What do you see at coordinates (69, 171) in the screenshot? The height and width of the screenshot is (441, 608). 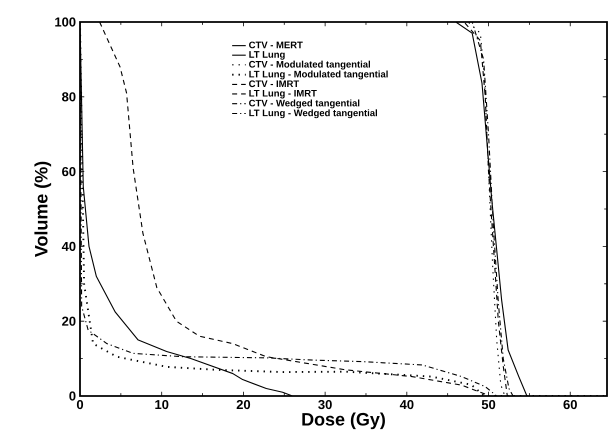 I see `y-tick-label: 60` at bounding box center [69, 171].